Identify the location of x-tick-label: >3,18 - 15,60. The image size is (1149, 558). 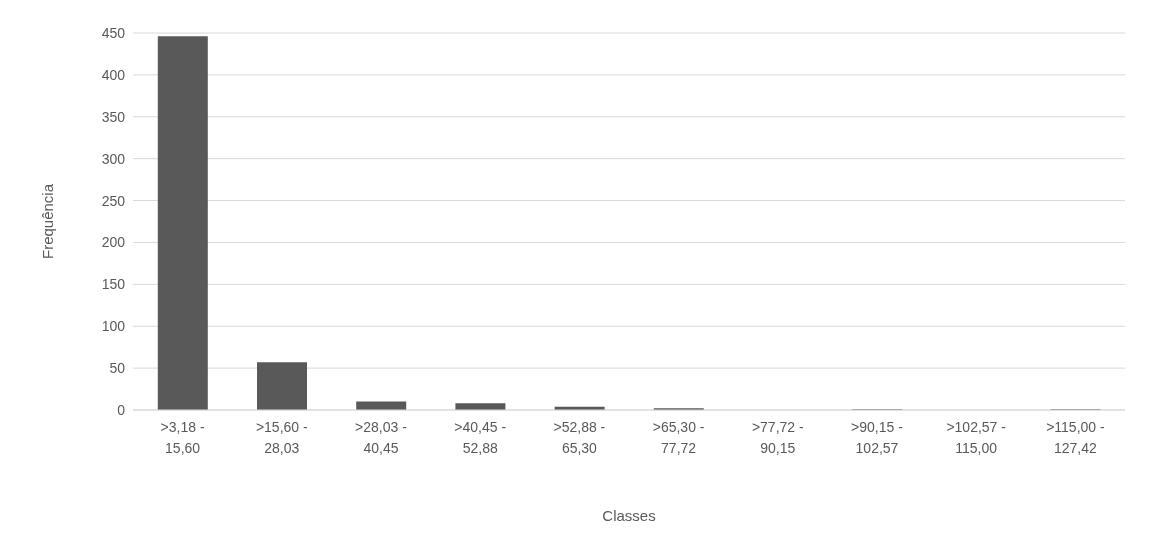
(182, 437).